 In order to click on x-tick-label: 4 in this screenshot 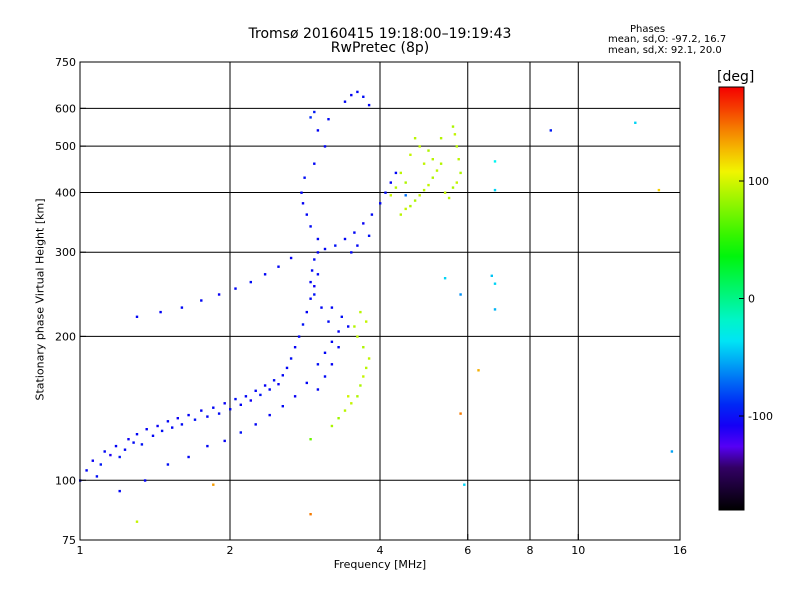, I will do `click(380, 550)`.